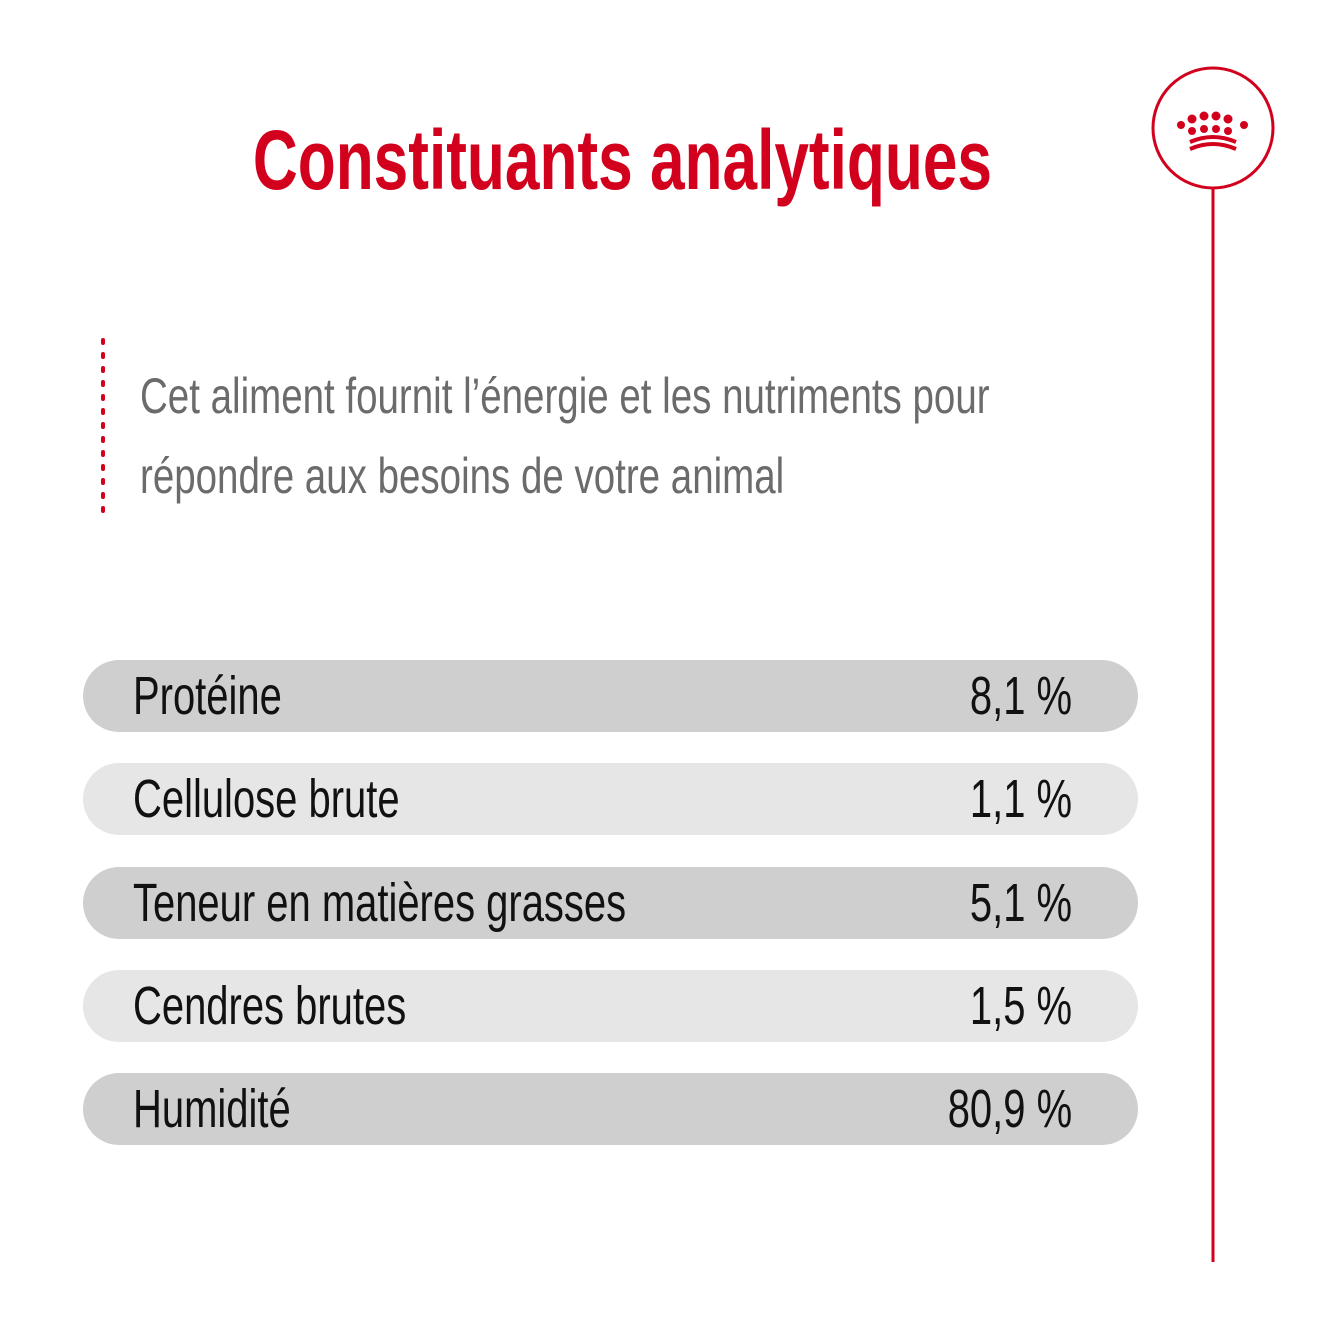  Describe the element at coordinates (1020, 1005) in the screenshot. I see `row-value: 1,5 %` at that location.